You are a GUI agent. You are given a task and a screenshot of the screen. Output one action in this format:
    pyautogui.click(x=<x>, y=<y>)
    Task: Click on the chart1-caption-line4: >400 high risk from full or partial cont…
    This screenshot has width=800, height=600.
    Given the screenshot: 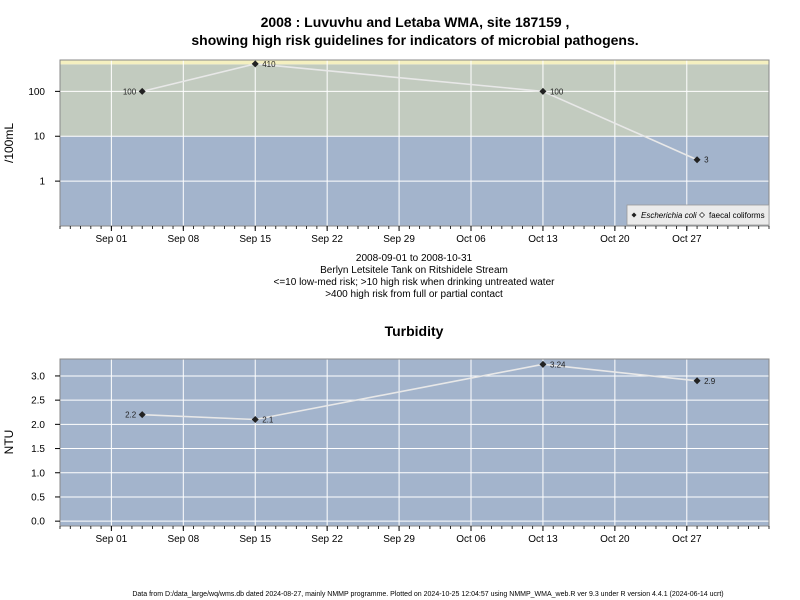 What is the action you would take?
    pyautogui.click(x=414, y=294)
    